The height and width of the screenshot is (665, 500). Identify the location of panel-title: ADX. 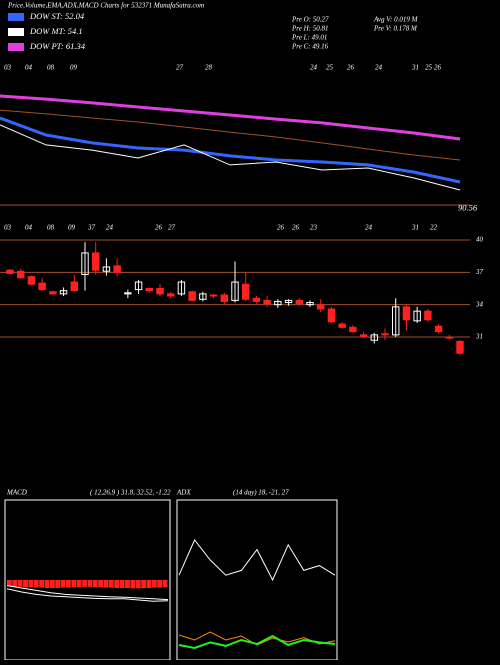
(183, 493).